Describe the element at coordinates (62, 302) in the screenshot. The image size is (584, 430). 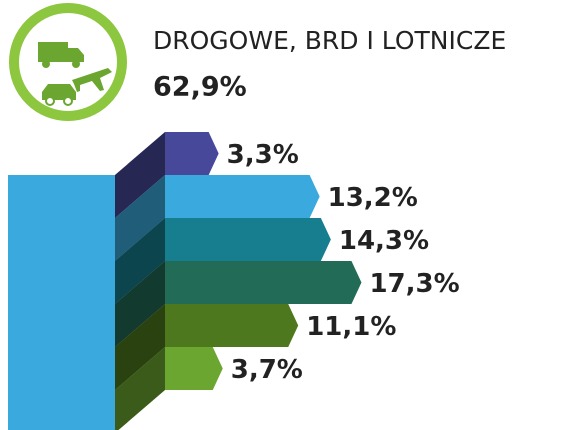
I see `base-block` at that location.